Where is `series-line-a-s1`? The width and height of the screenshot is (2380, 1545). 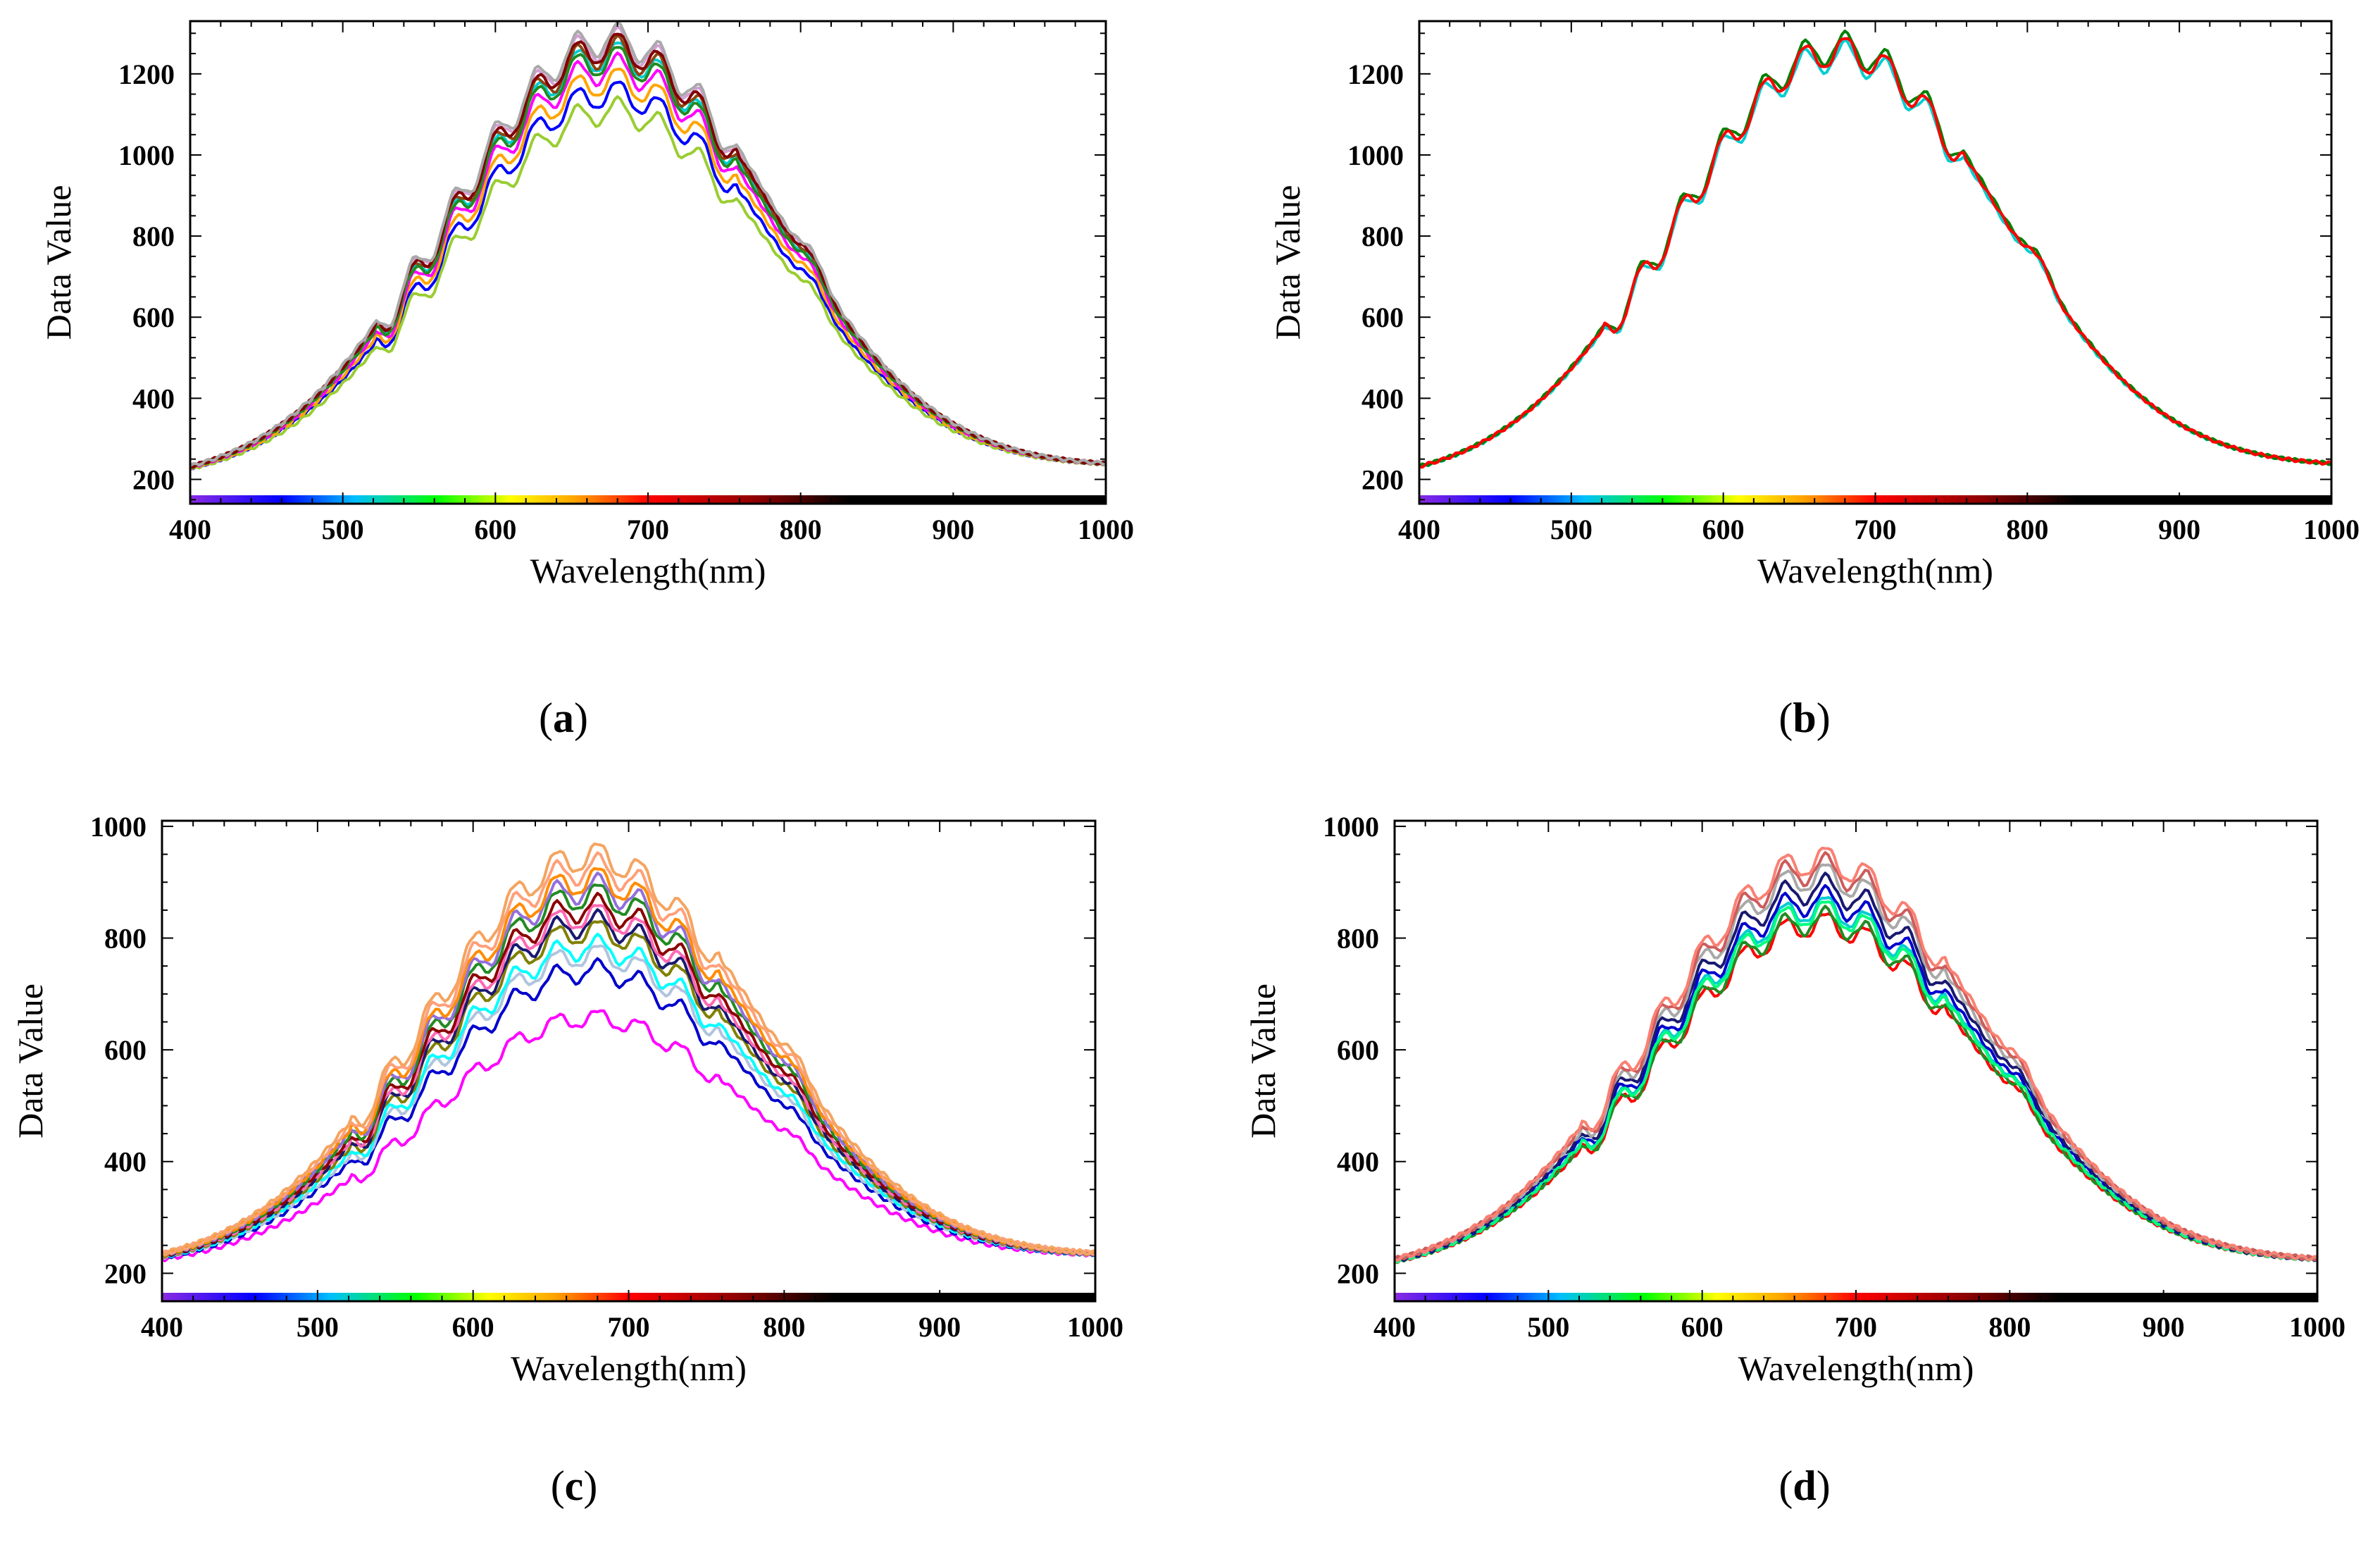 series-line-a-s1 is located at coordinates (648, 275).